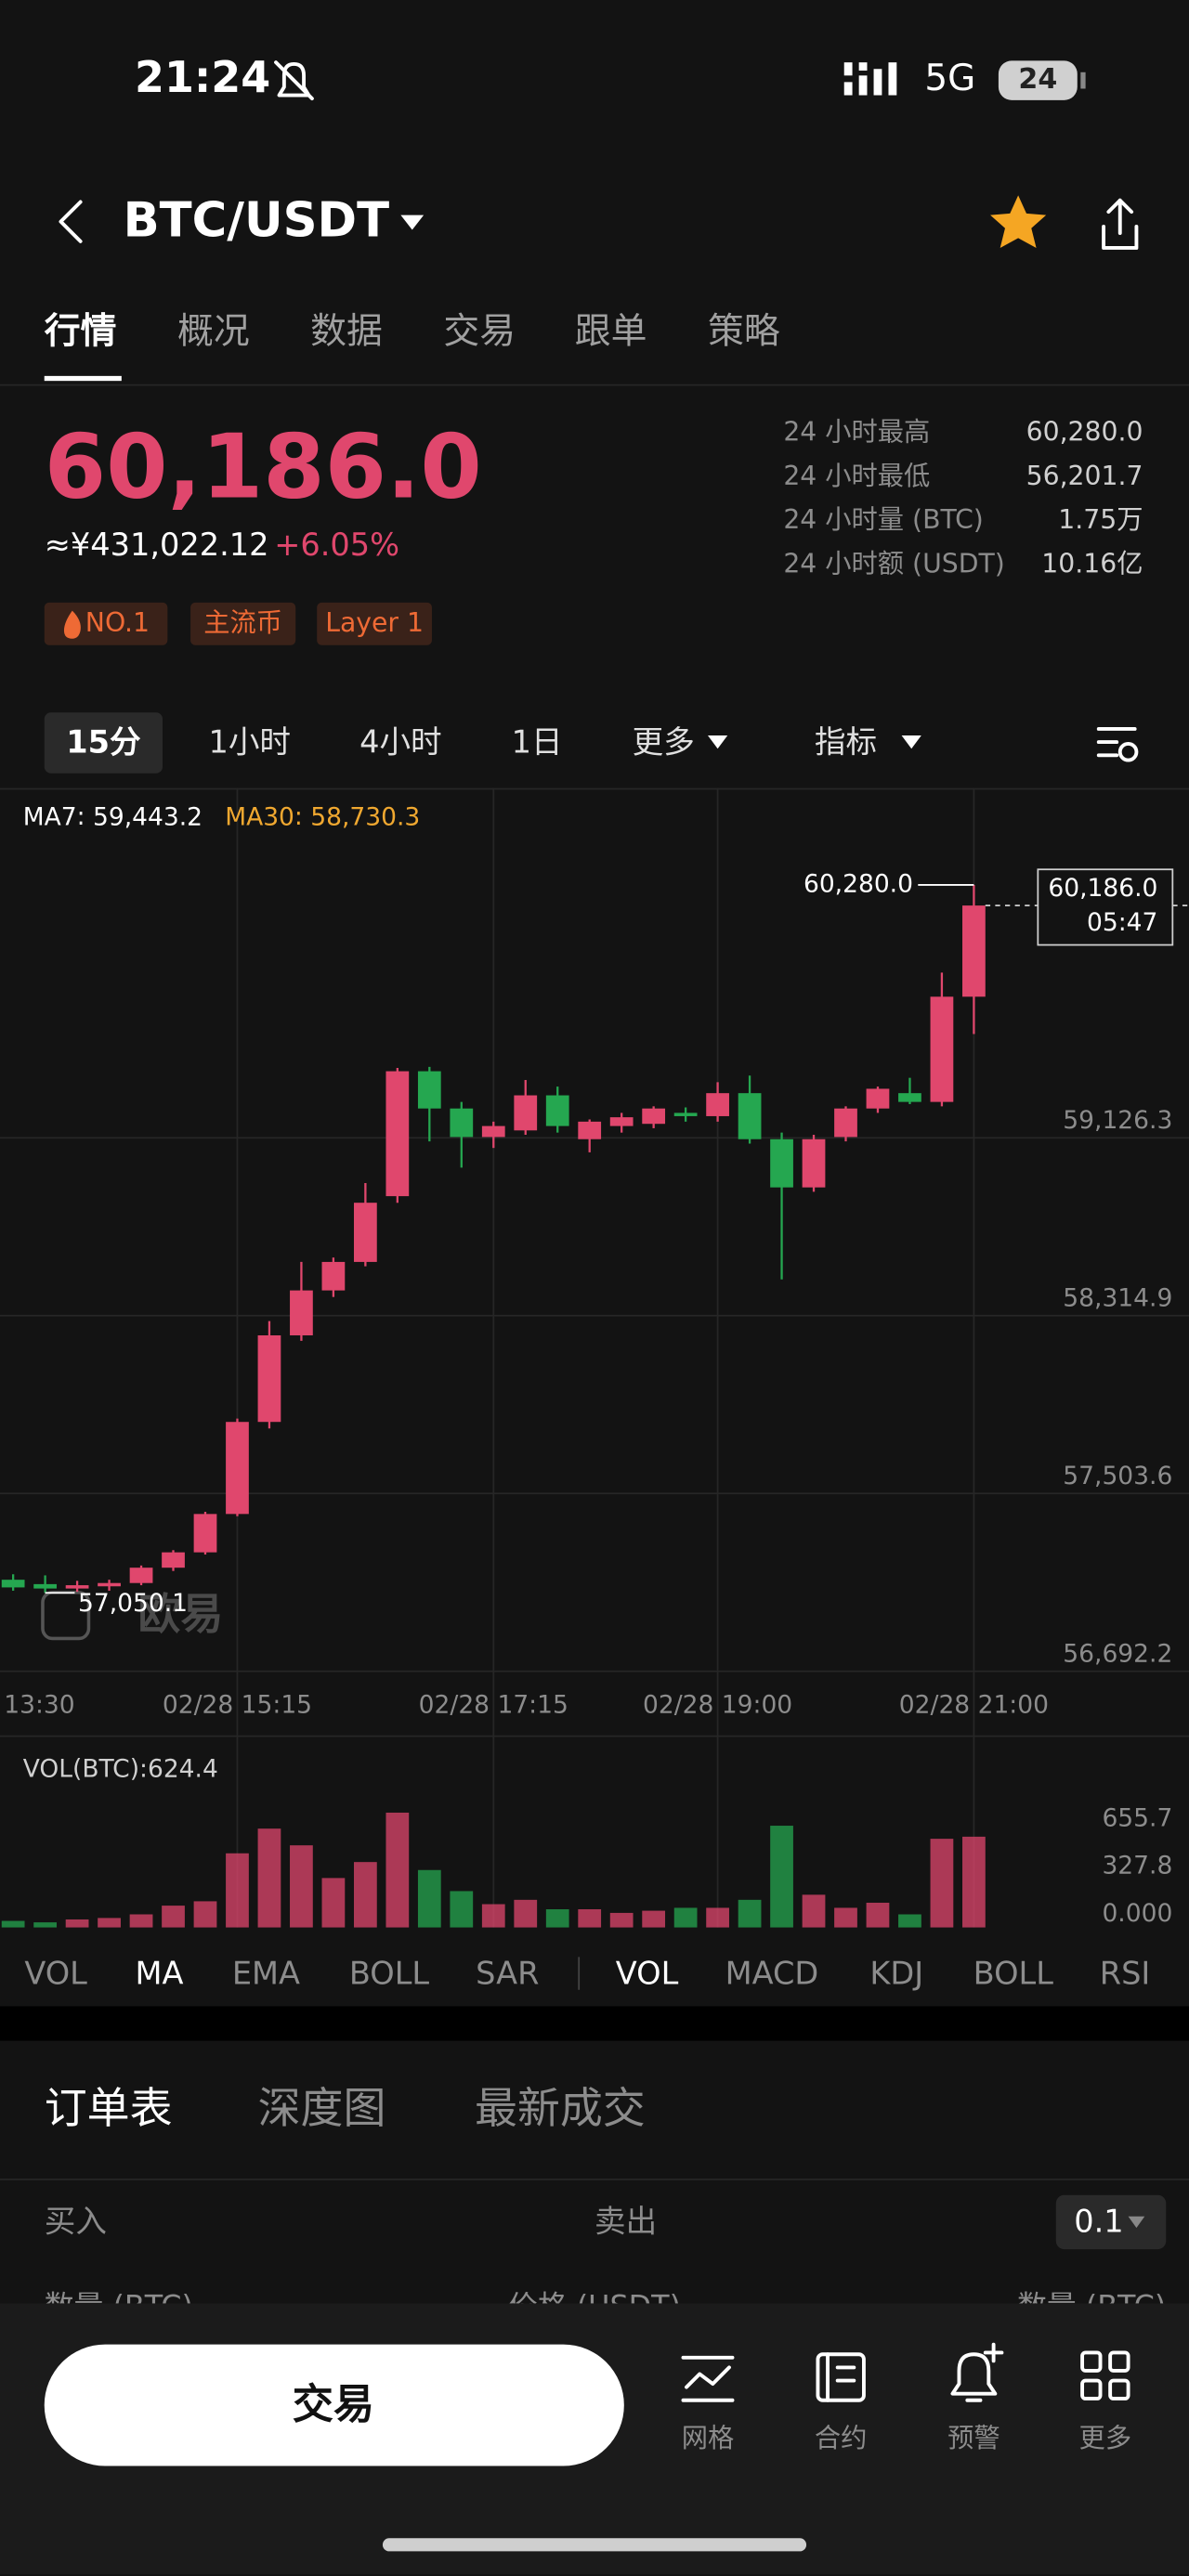 The width and height of the screenshot is (1189, 2576). What do you see at coordinates (560, 2108) in the screenshot?
I see `order-tab: 最新成交` at bounding box center [560, 2108].